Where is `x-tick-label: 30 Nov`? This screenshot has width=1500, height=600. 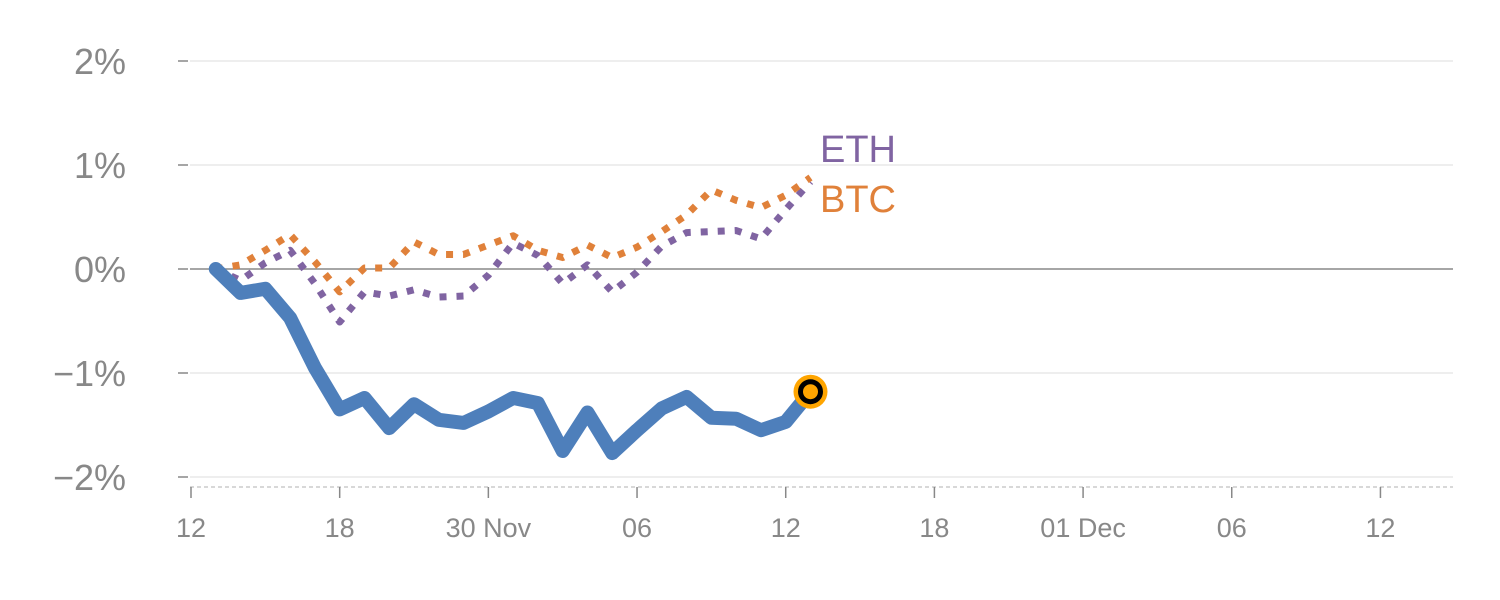 x-tick-label: 30 Nov is located at coordinates (489, 528).